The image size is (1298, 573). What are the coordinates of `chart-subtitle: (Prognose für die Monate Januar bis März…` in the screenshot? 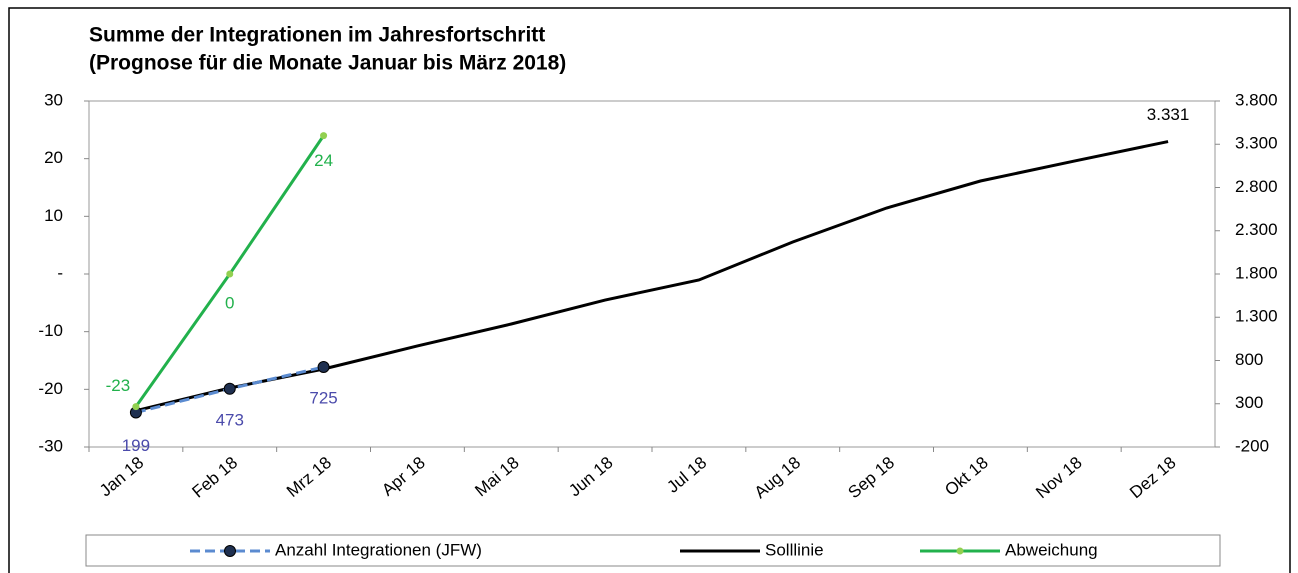 It's located at (327, 63).